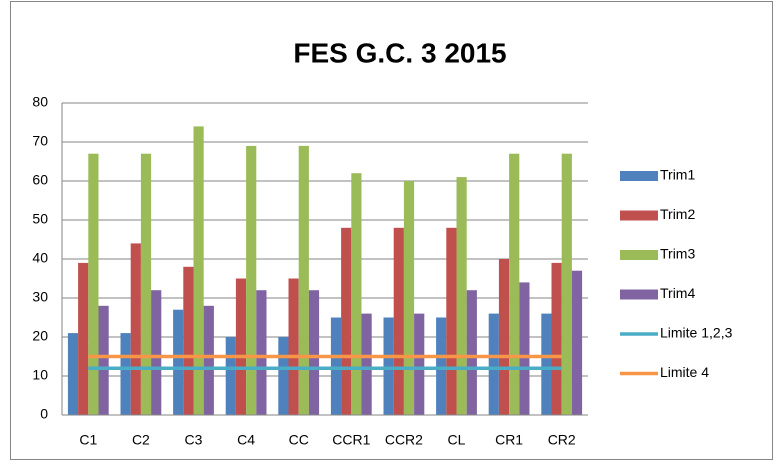  I want to click on x-tick-label: CCR1, so click(351, 440).